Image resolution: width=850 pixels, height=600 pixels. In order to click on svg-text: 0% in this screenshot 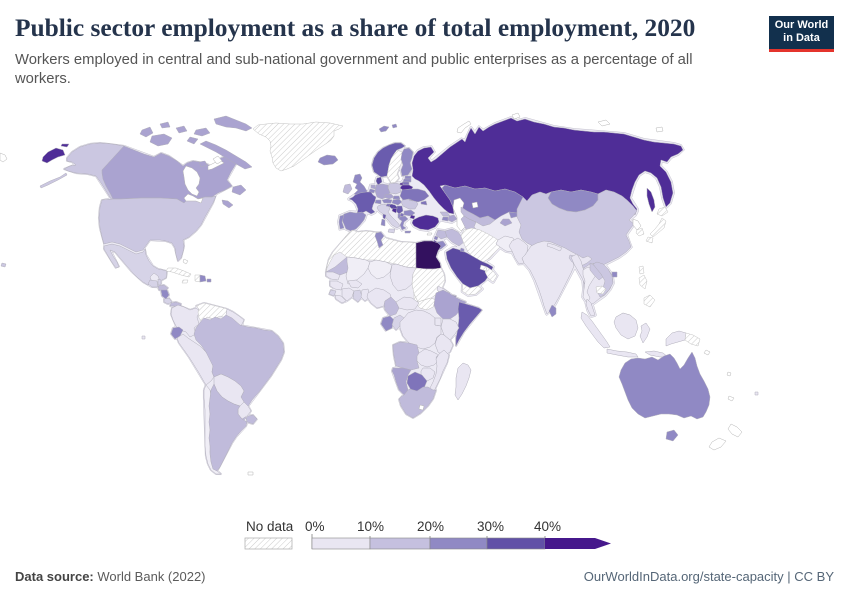, I will do `click(315, 526)`.